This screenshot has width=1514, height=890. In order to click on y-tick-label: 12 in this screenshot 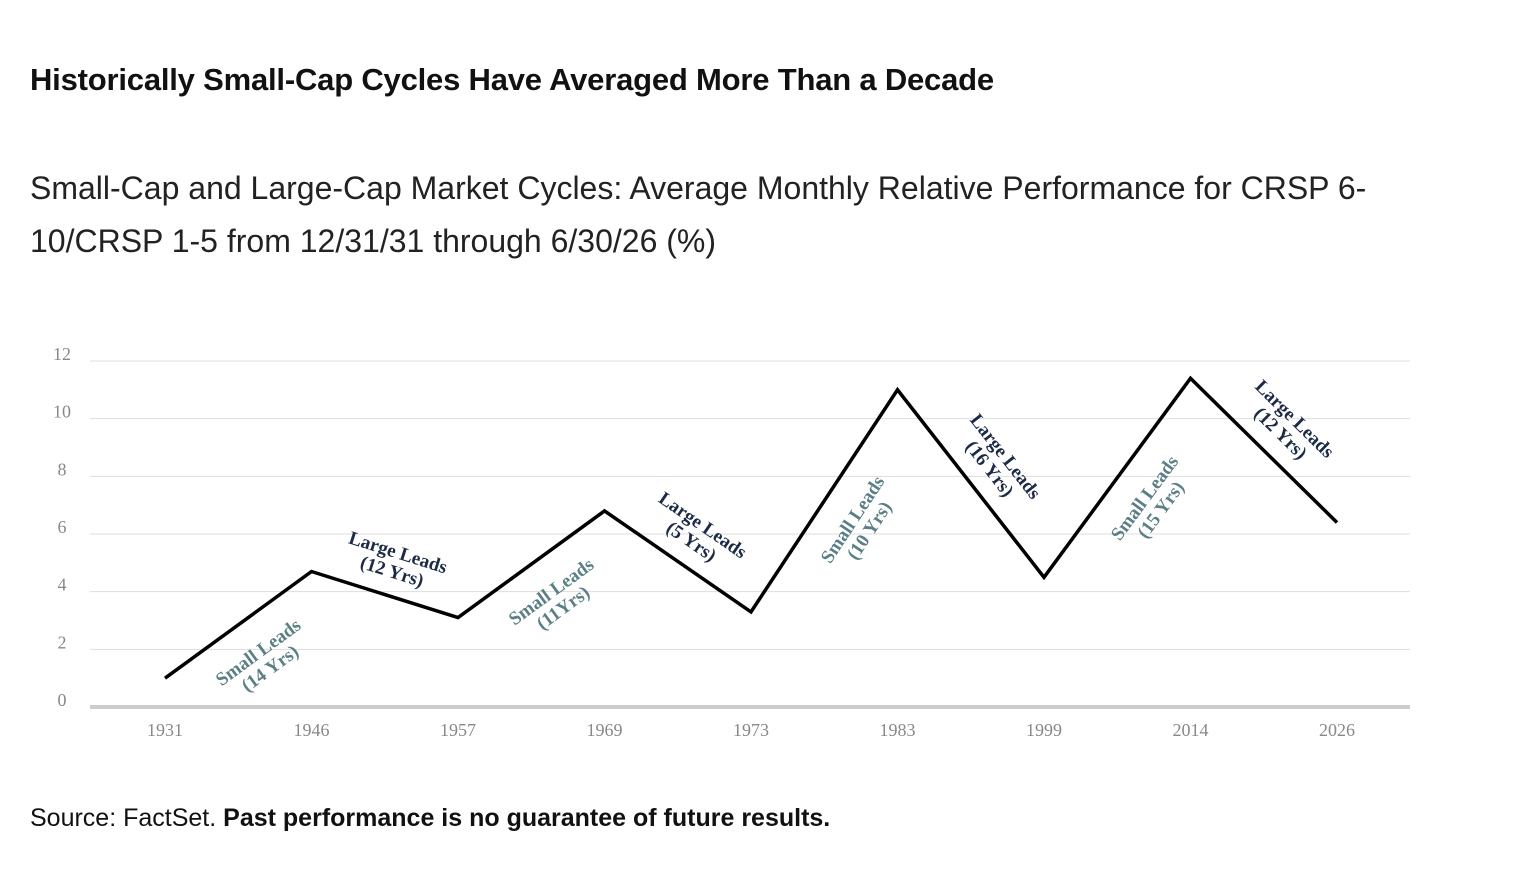, I will do `click(62, 354)`.